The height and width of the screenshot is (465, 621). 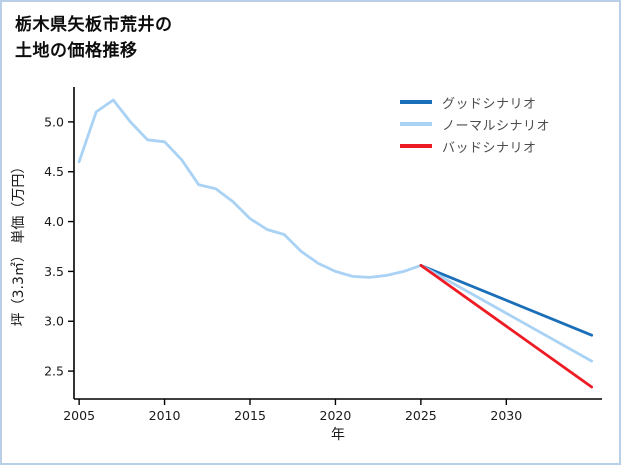 I want to click on y-tick-label: 3.0, so click(x=54, y=321).